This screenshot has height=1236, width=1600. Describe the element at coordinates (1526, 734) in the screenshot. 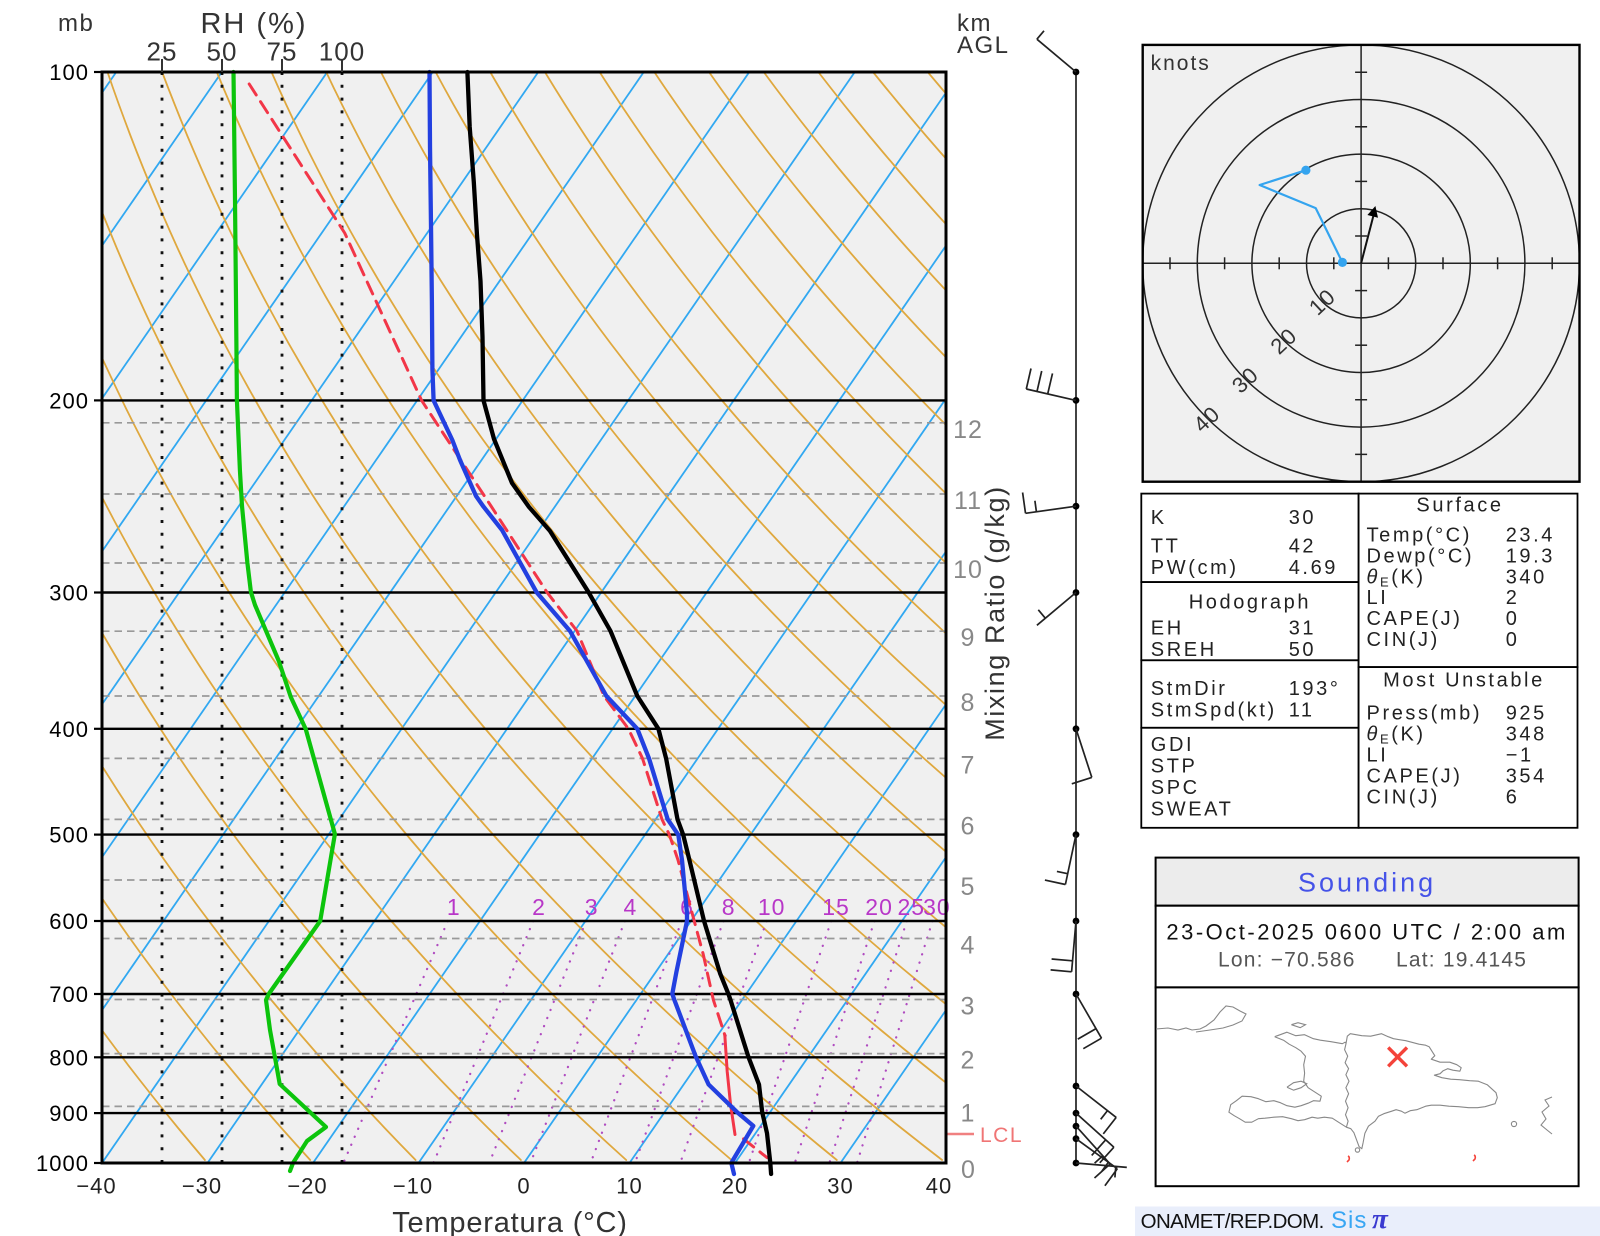

I see `svg-text: 348` at that location.